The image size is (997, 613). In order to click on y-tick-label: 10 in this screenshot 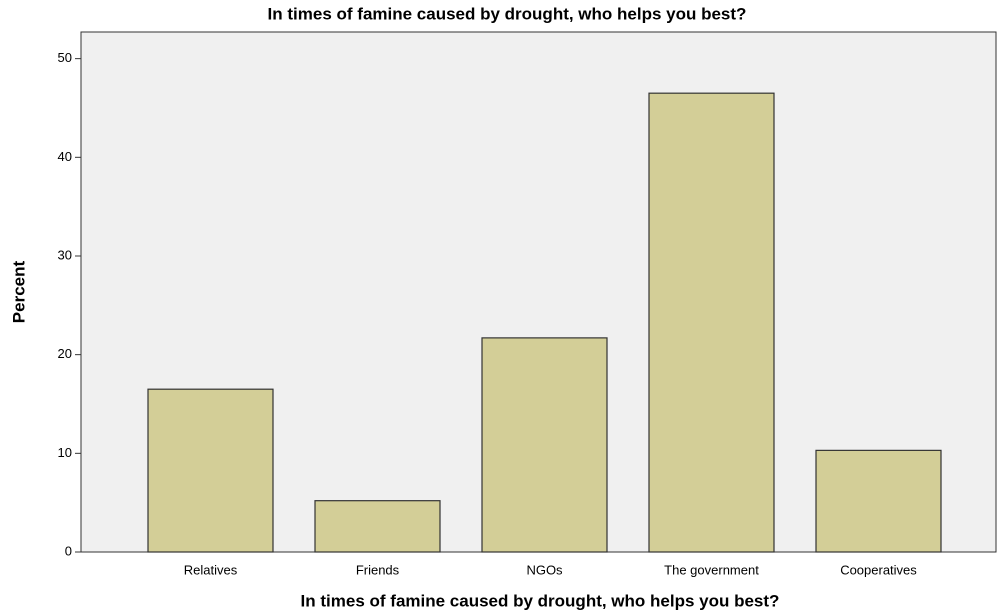, I will do `click(65, 452)`.